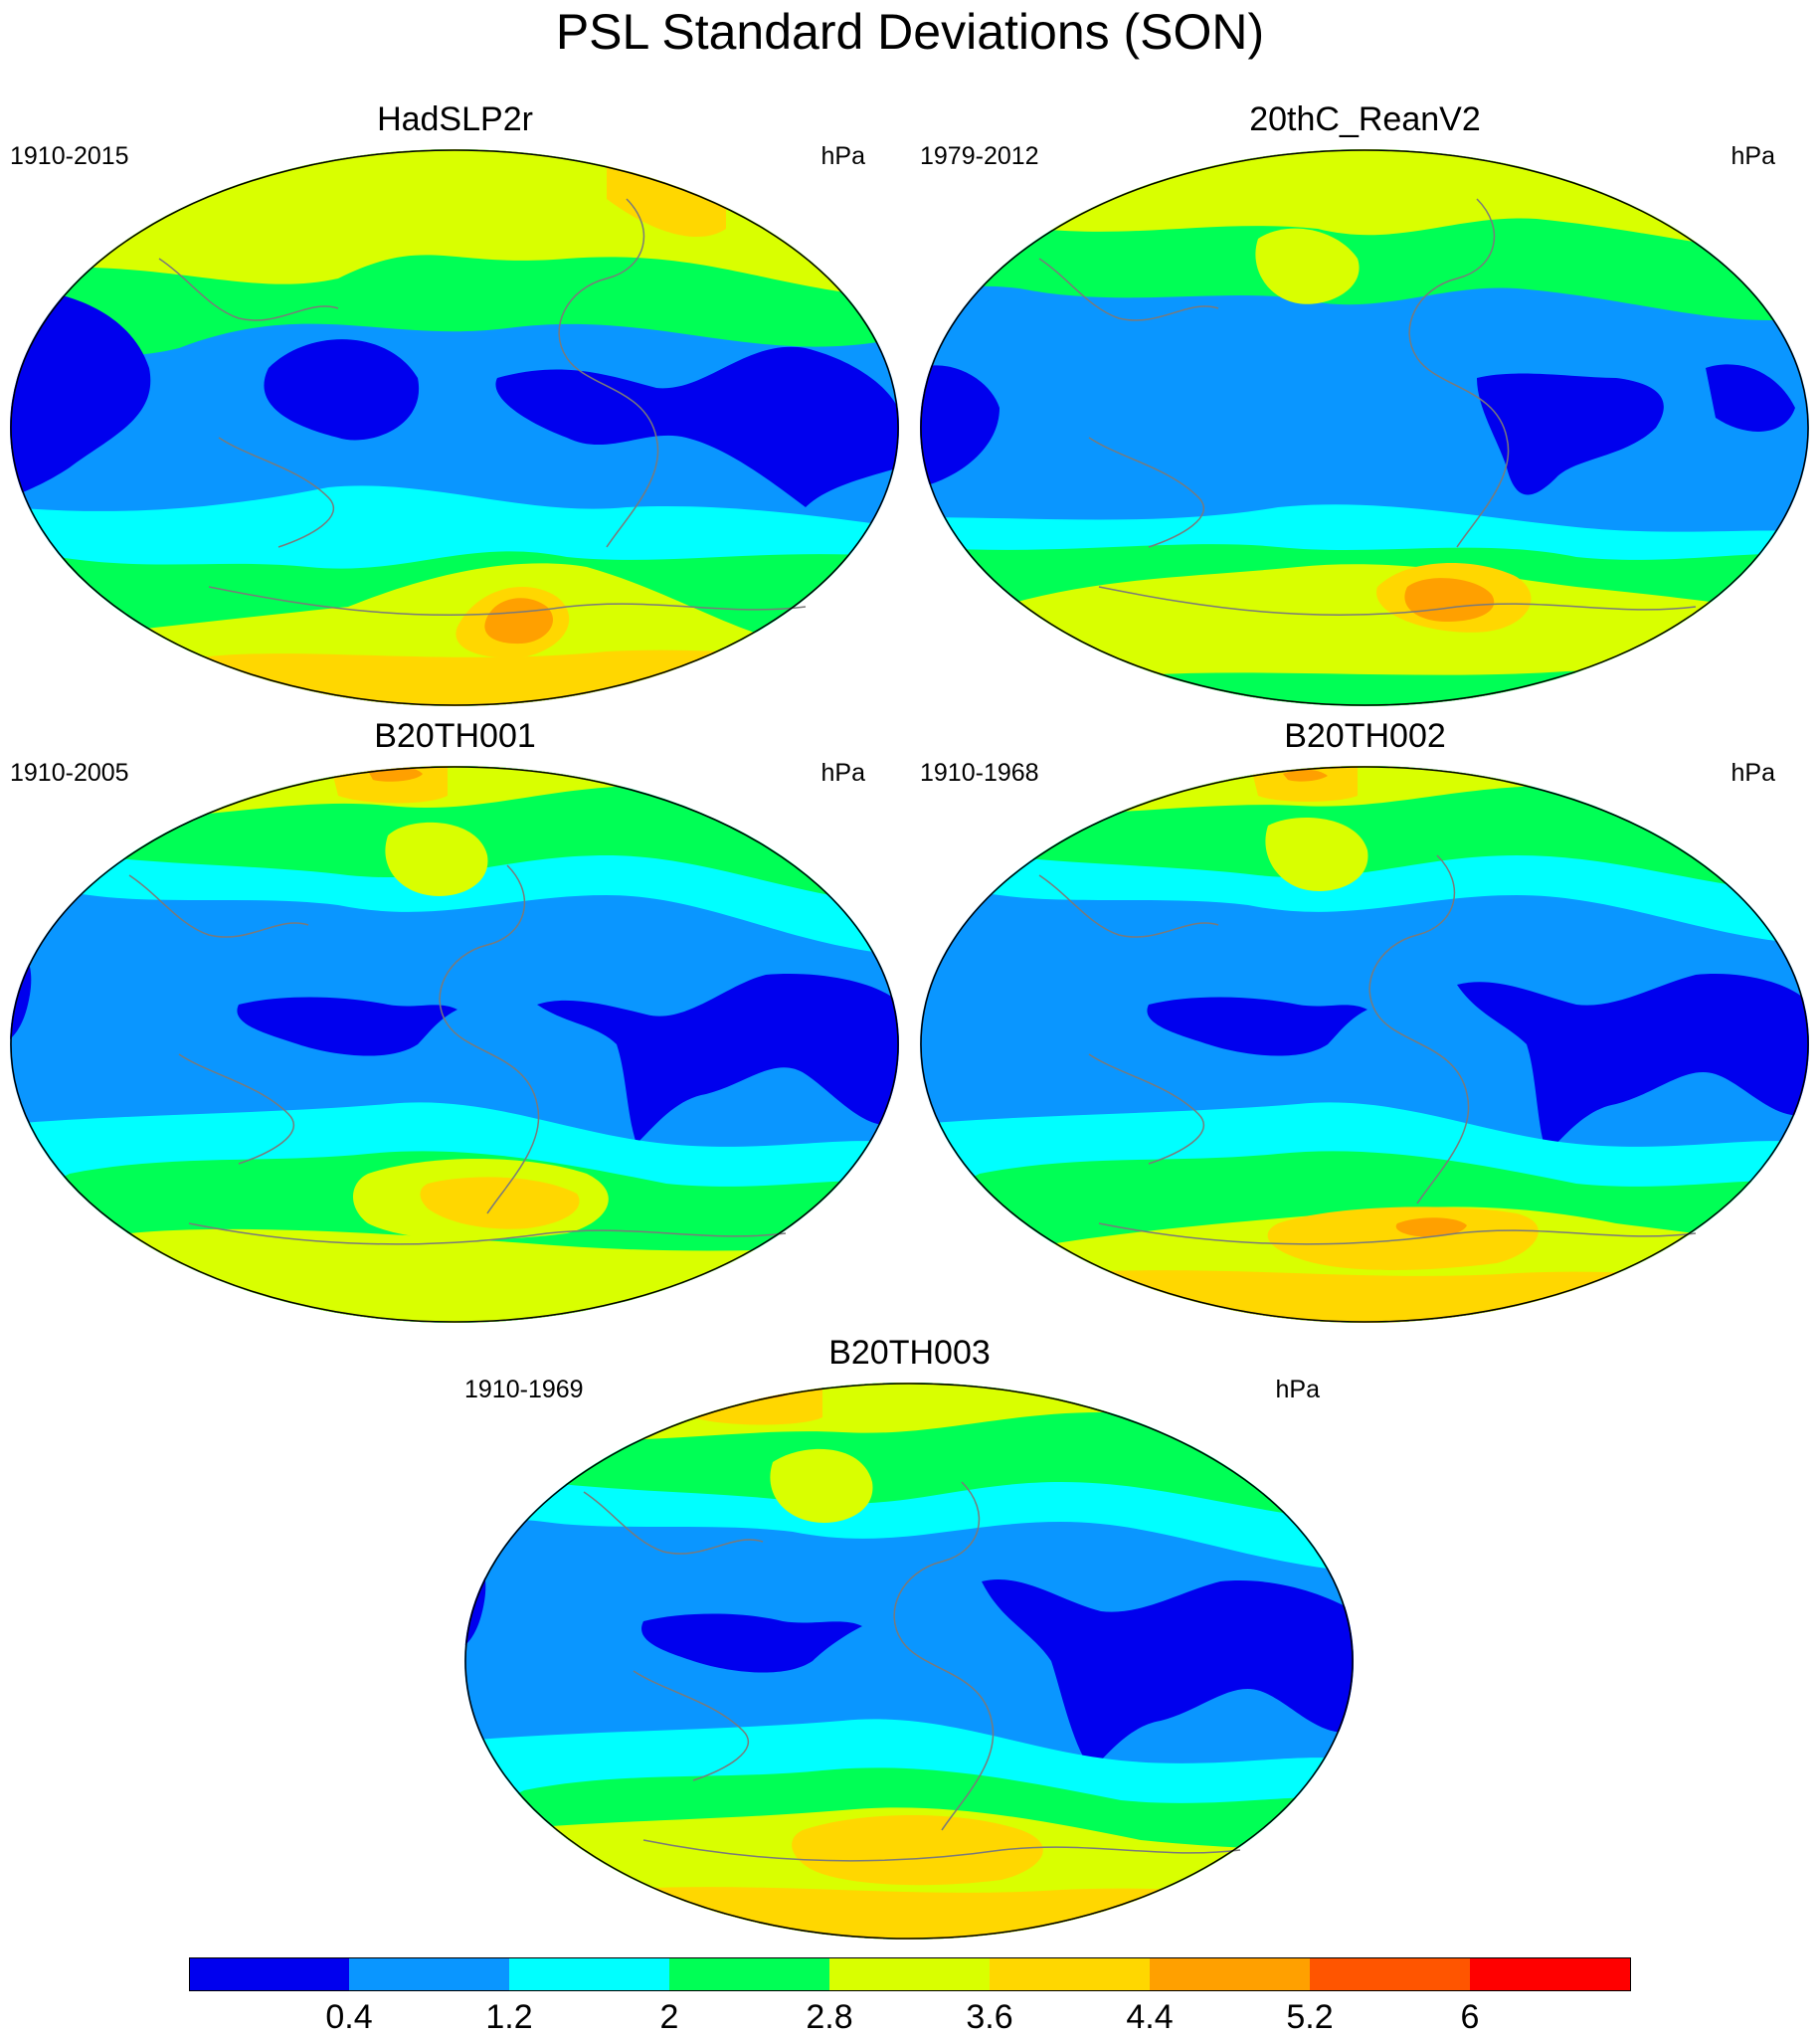  Describe the element at coordinates (69, 156) in the screenshot. I see `period-label: 1910-2015` at that location.